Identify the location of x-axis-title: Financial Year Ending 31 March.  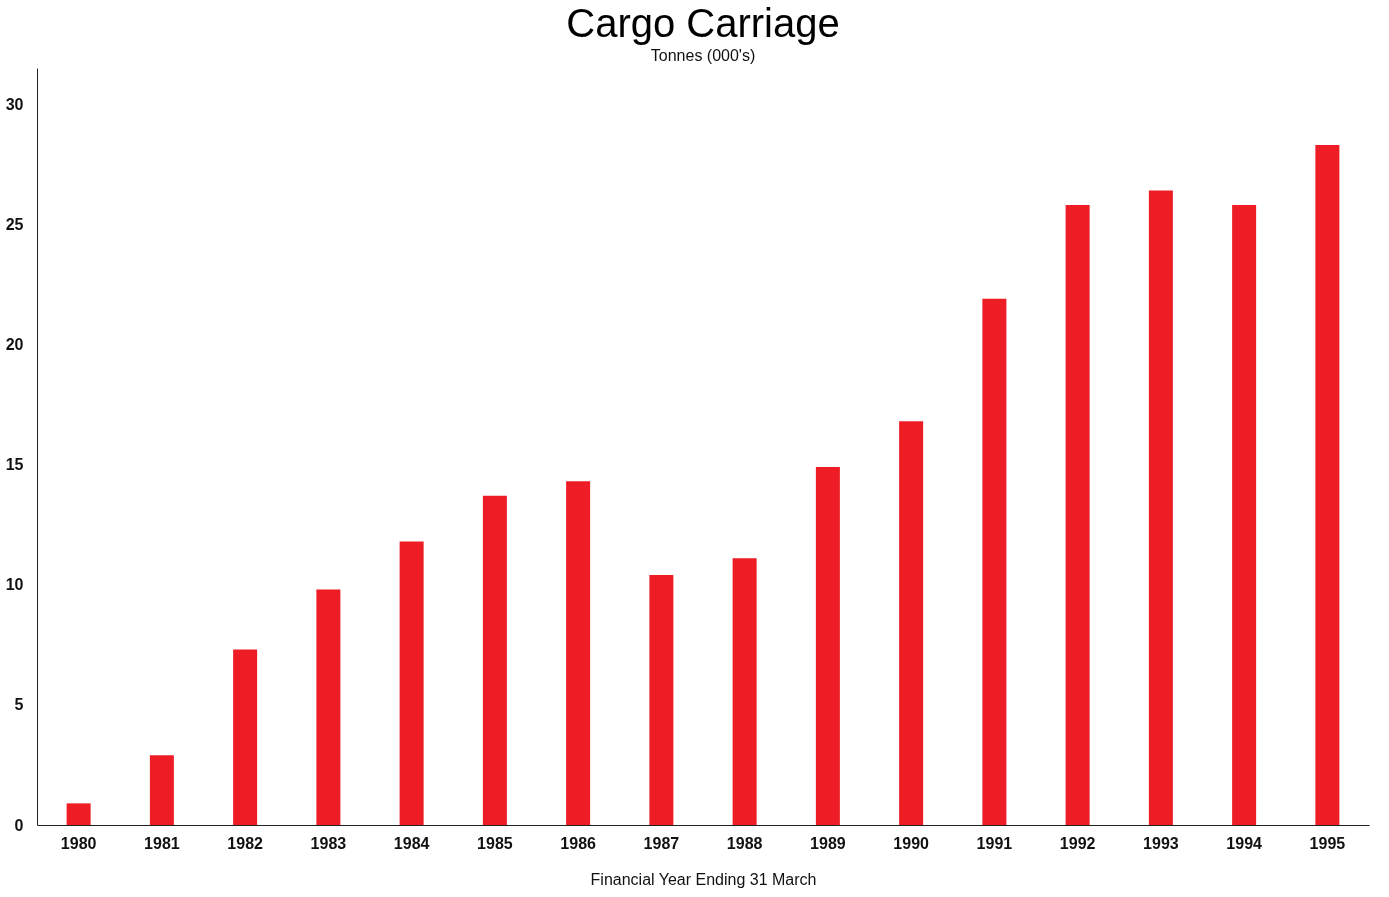
(703, 879).